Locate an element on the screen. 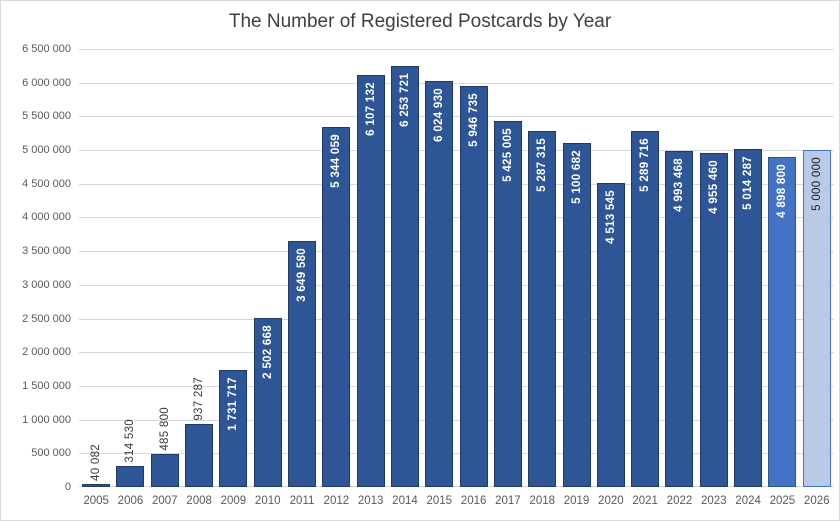 The image size is (840, 521). bar-slot: 5 946 735 is located at coordinates (473, 268).